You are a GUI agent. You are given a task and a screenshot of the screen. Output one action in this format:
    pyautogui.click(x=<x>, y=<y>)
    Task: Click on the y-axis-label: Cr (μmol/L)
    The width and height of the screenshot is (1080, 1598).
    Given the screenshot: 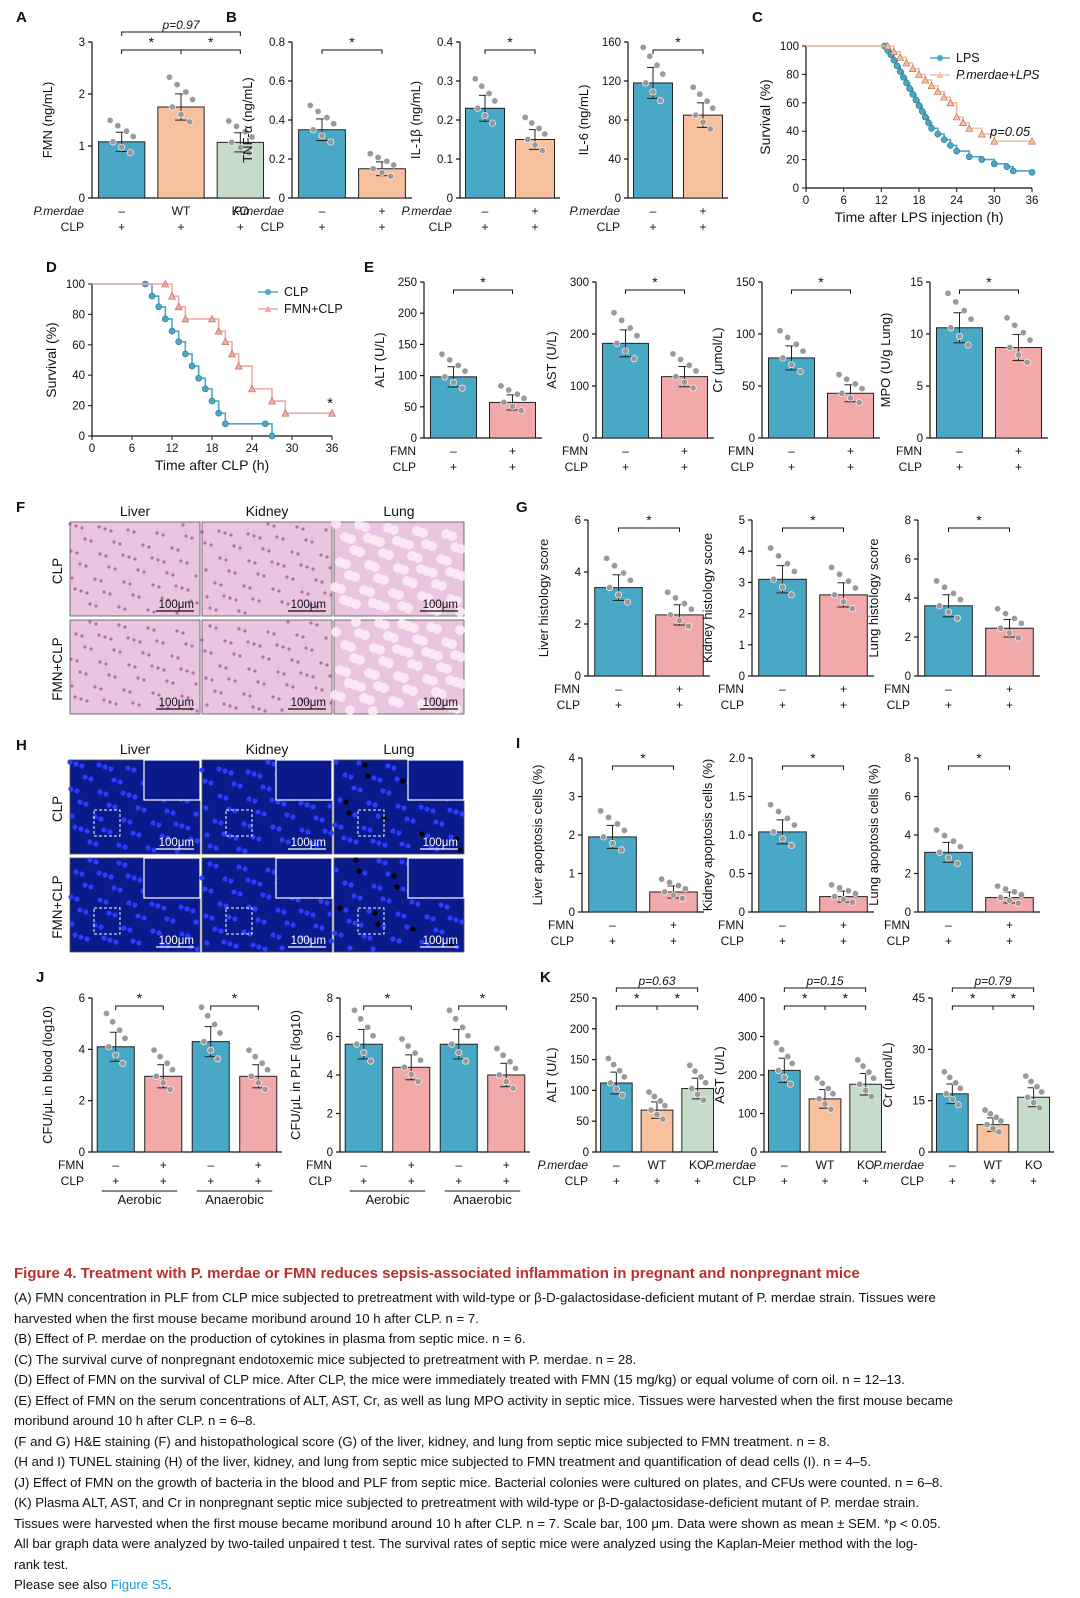 What is the action you would take?
    pyautogui.click(x=887, y=1074)
    